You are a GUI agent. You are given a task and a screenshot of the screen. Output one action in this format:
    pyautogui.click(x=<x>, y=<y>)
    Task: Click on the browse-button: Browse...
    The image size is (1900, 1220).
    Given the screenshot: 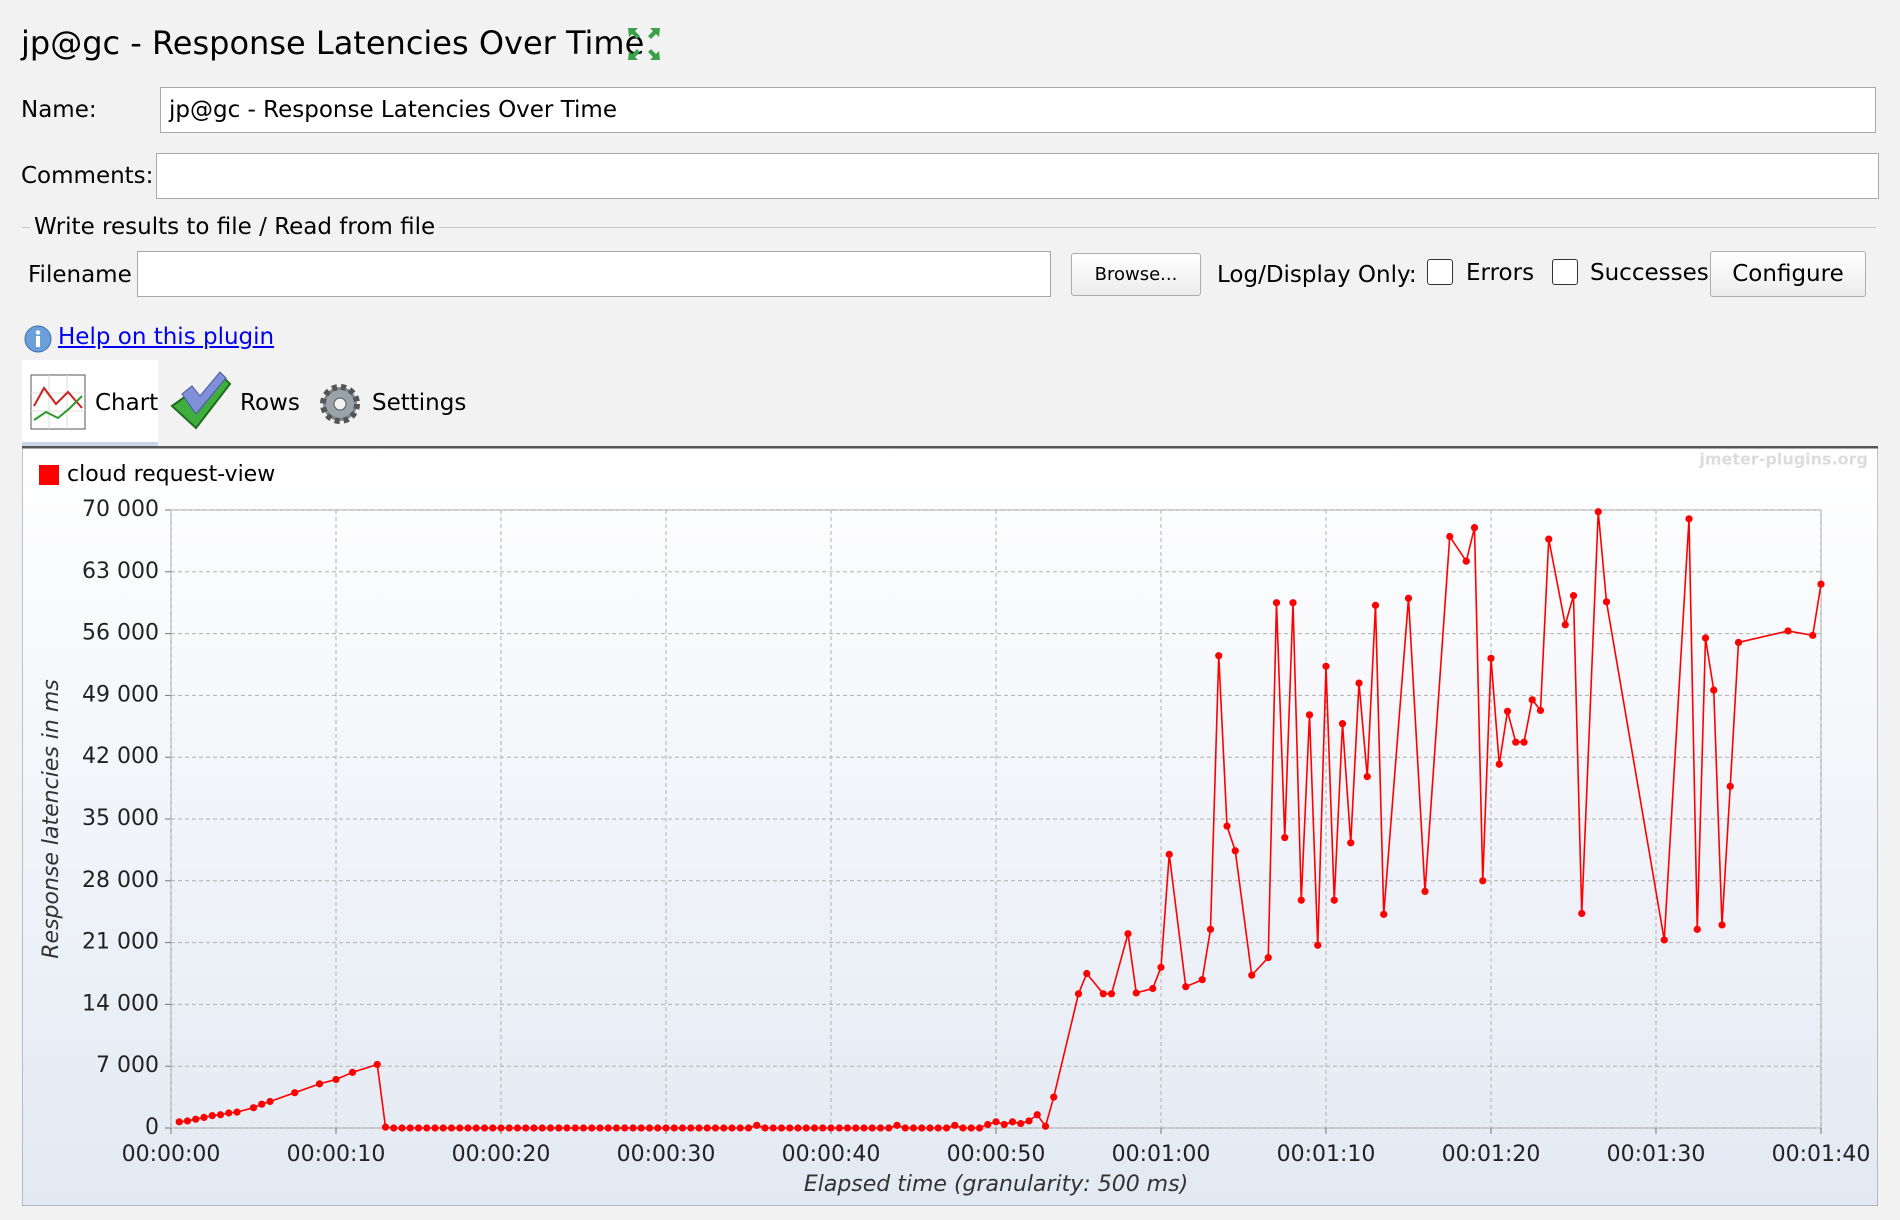 What is the action you would take?
    pyautogui.click(x=1136, y=274)
    